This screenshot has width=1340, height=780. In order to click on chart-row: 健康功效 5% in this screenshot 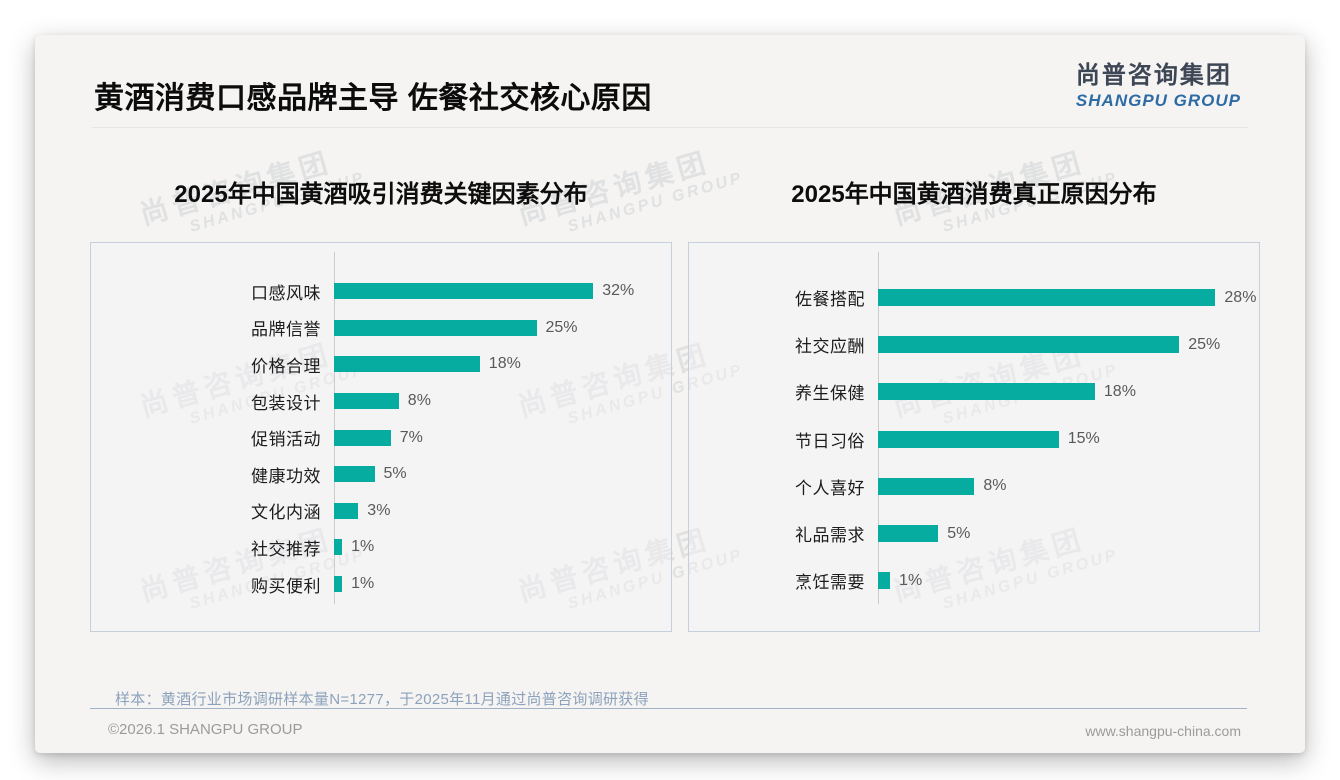, I will do `click(381, 474)`.